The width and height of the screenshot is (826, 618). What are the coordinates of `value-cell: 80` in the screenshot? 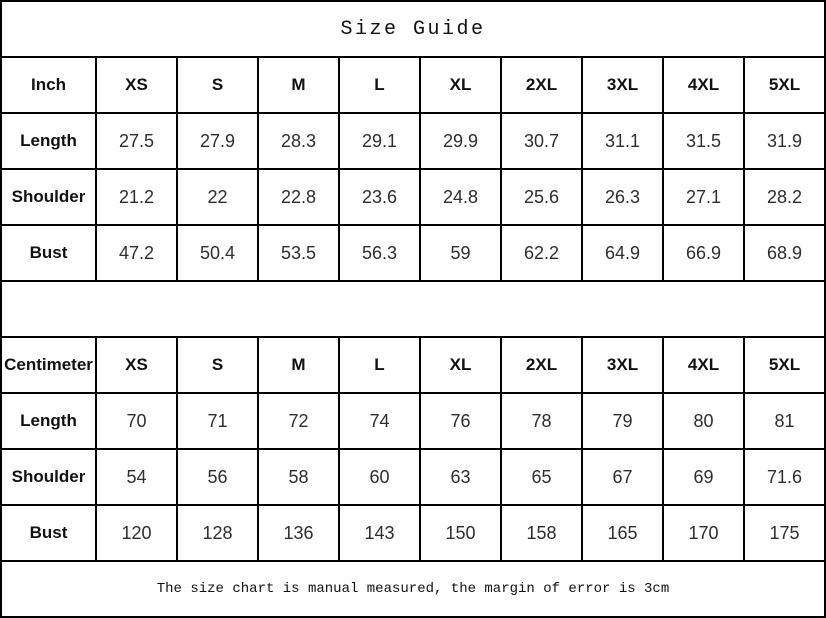 It's located at (703, 421).